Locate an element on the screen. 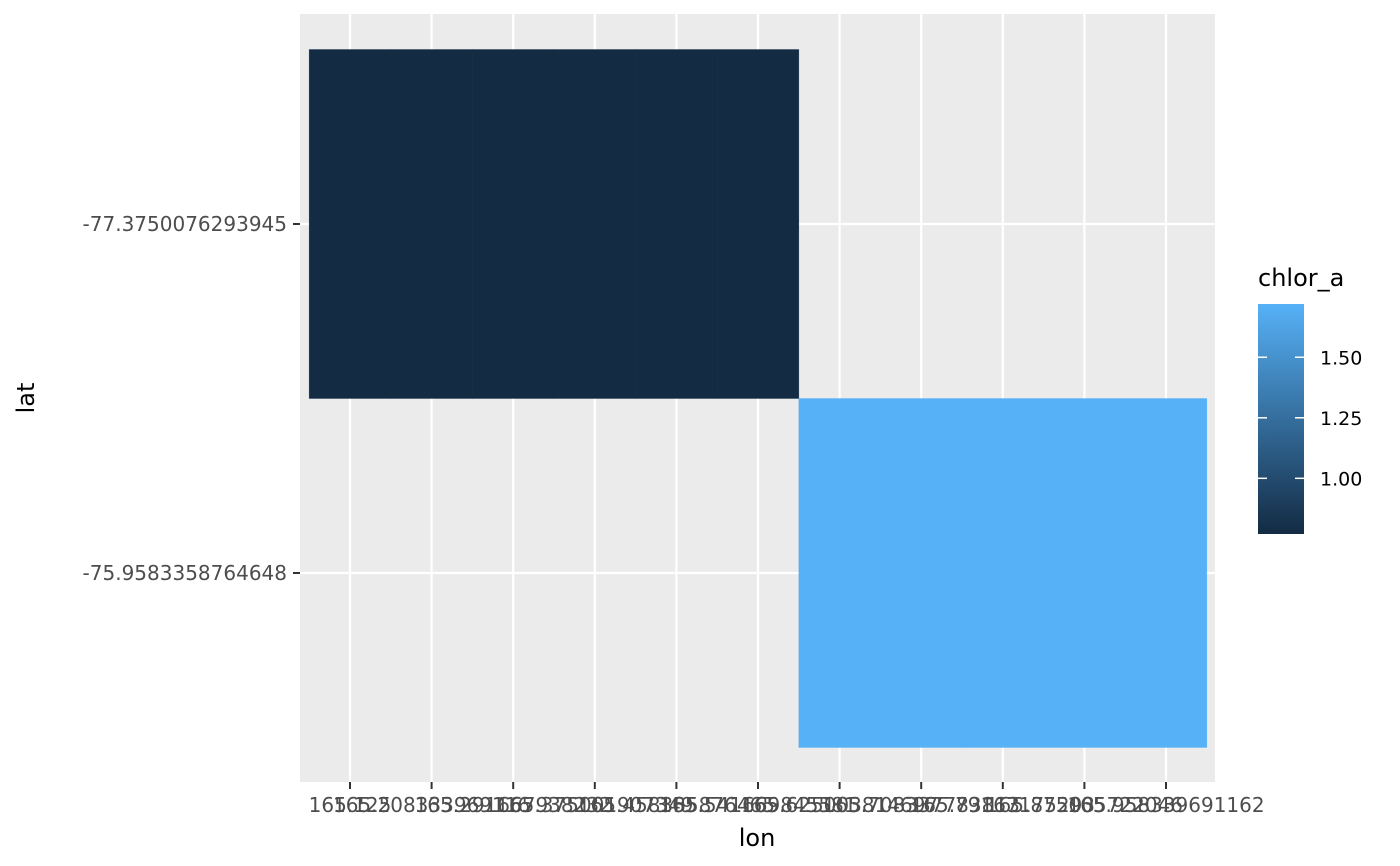 The image size is (1400, 866). y-axis: -77.3750076293945 -75.9583358764648 is located at coordinates (191, 398).